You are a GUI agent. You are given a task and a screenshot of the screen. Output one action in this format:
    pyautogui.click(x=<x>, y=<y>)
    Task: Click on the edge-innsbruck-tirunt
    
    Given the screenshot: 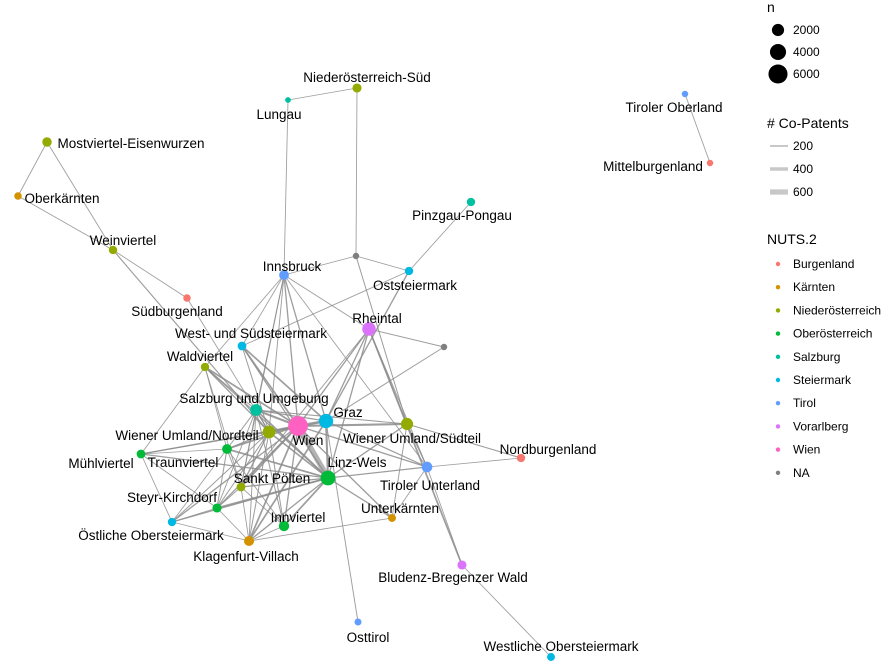 What is the action you would take?
    pyautogui.click(x=355, y=371)
    